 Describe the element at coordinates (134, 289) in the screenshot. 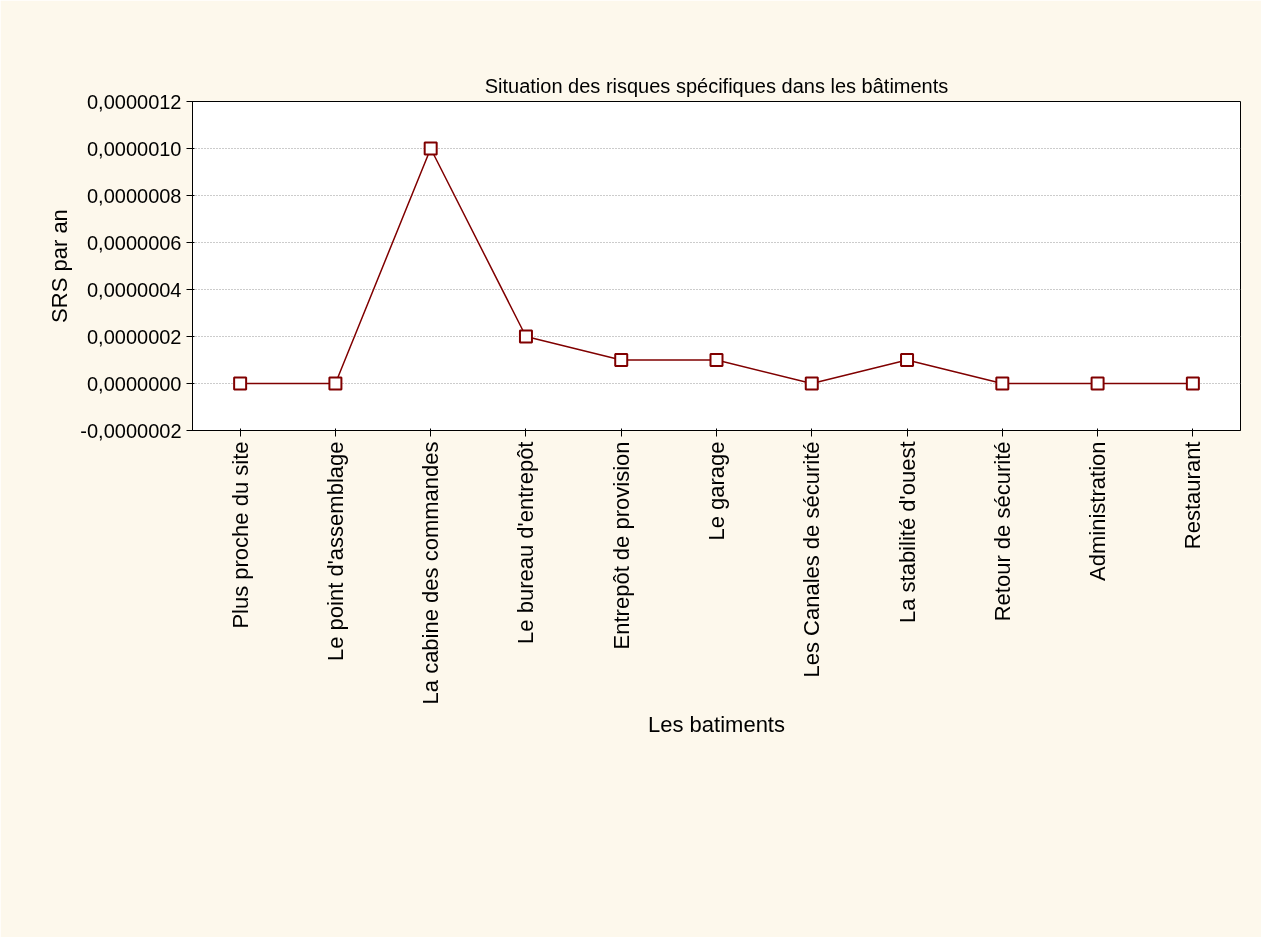

I see `y-tick-label: 0,0000004` at that location.